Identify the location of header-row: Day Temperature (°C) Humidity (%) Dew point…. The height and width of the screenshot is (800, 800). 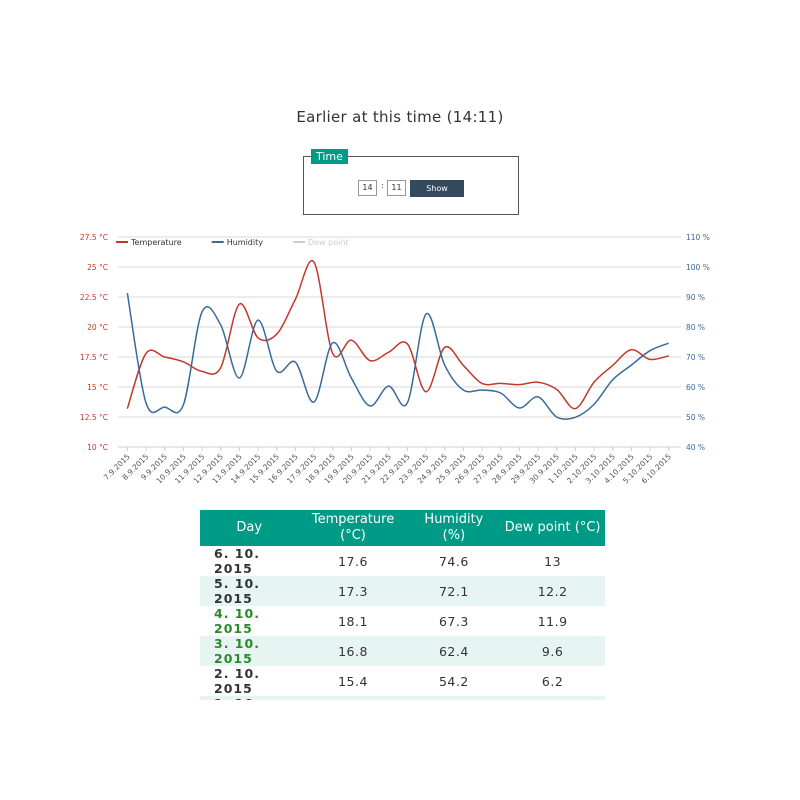
(402, 528).